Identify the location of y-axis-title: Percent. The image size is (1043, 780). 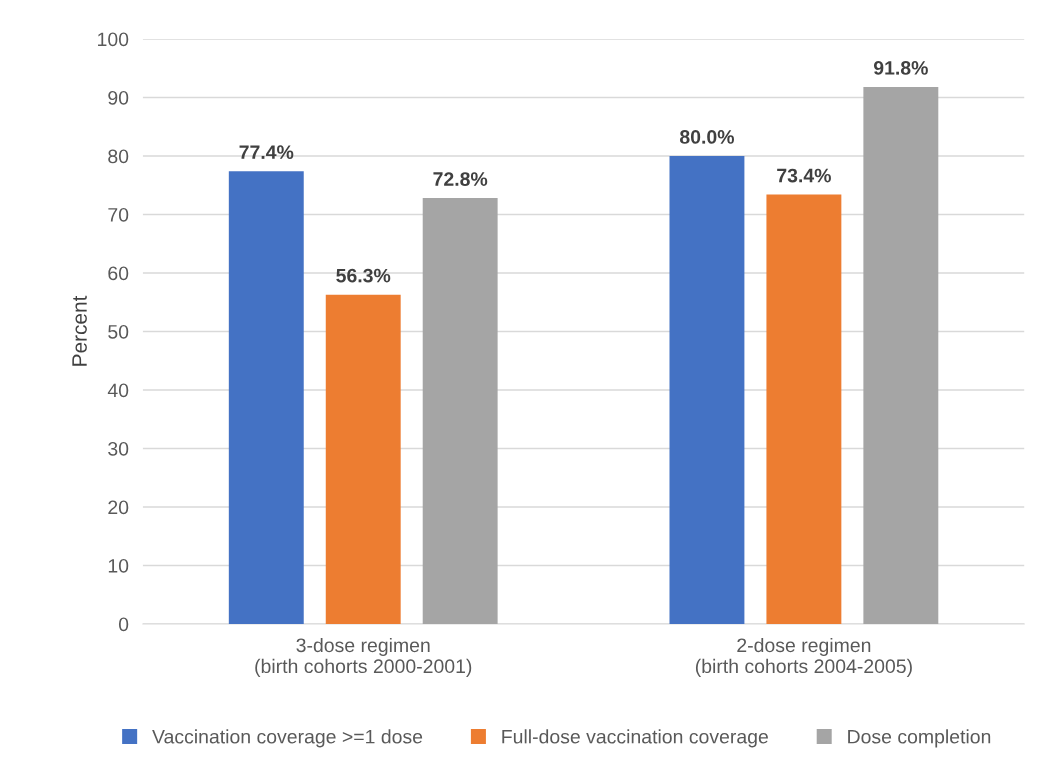
(79, 330).